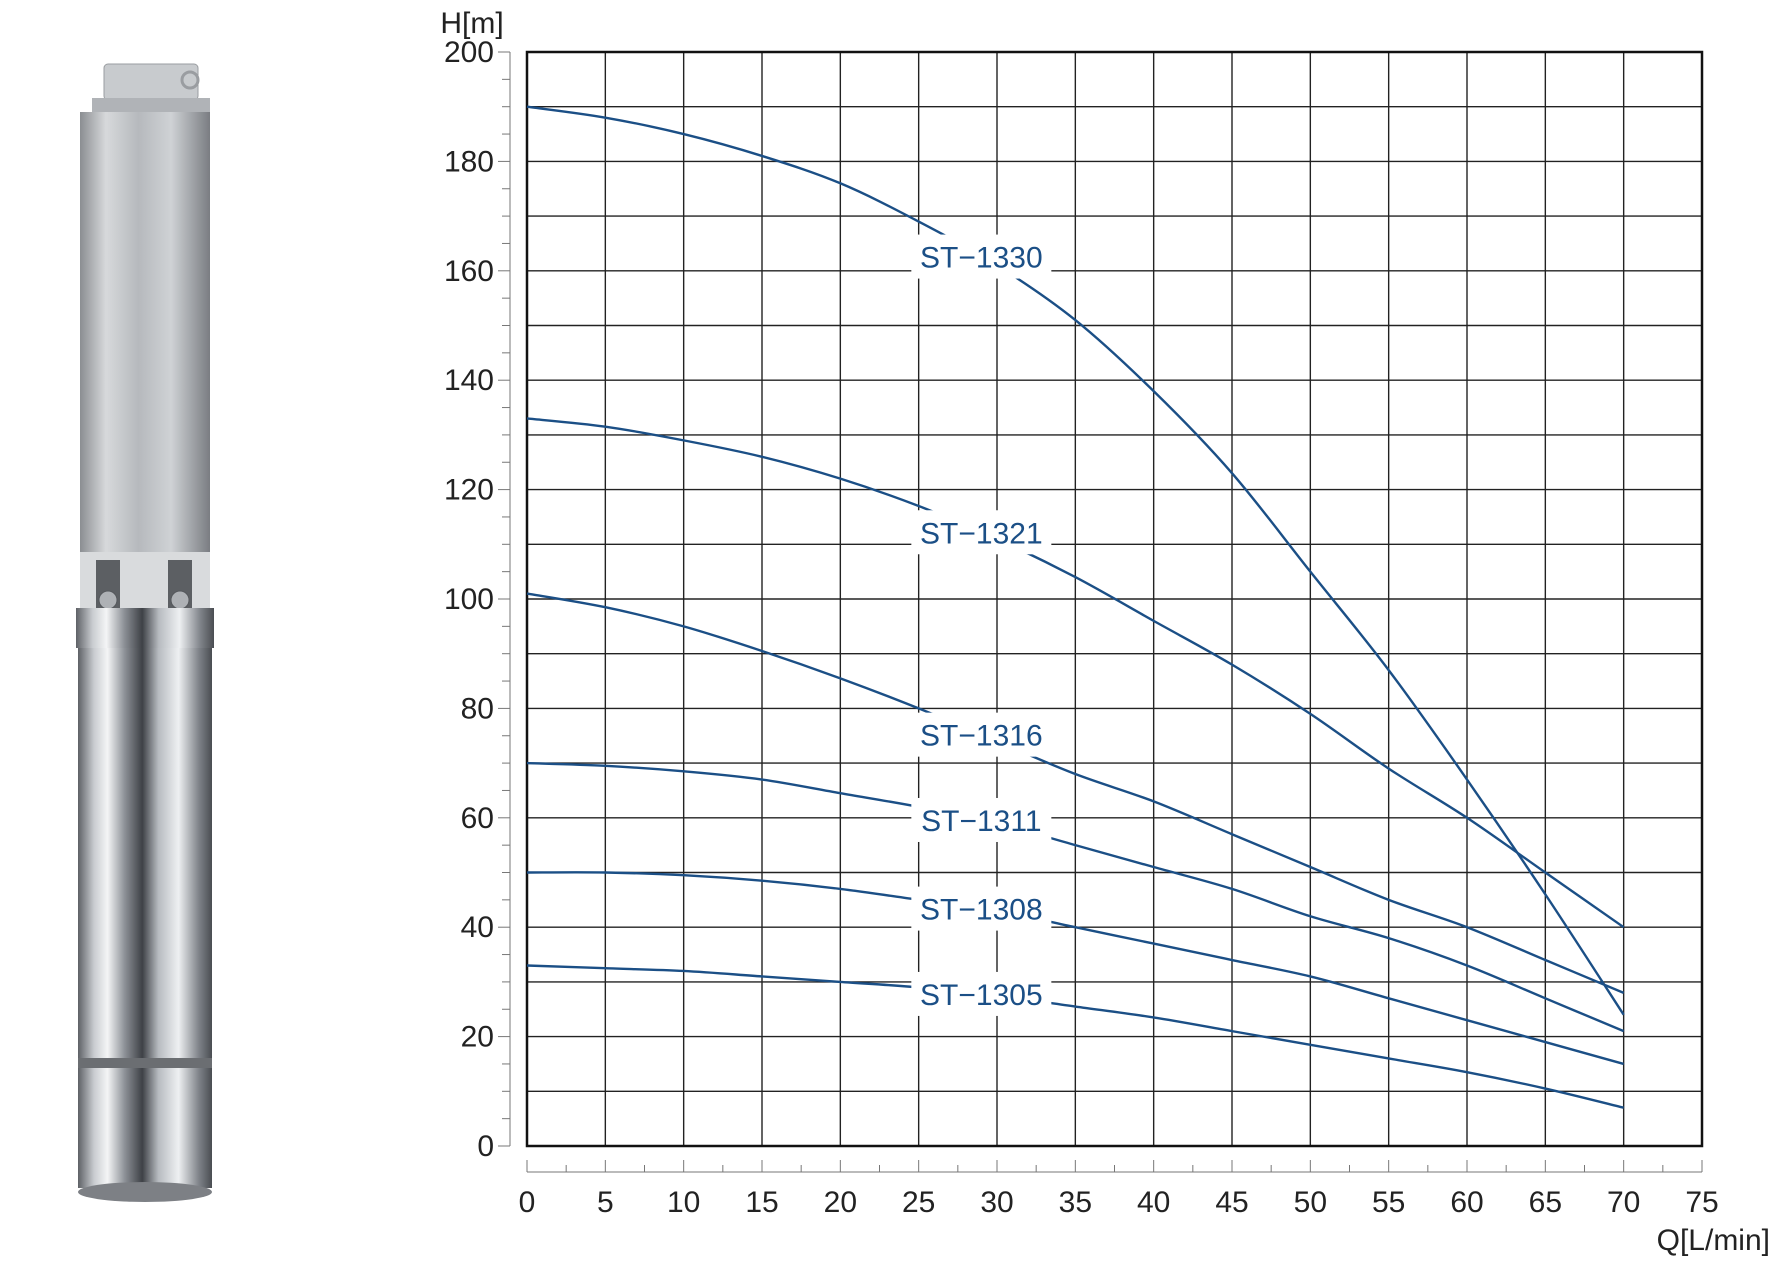 This screenshot has height=1266, width=1784. I want to click on x-tick-label: 30, so click(996, 1202).